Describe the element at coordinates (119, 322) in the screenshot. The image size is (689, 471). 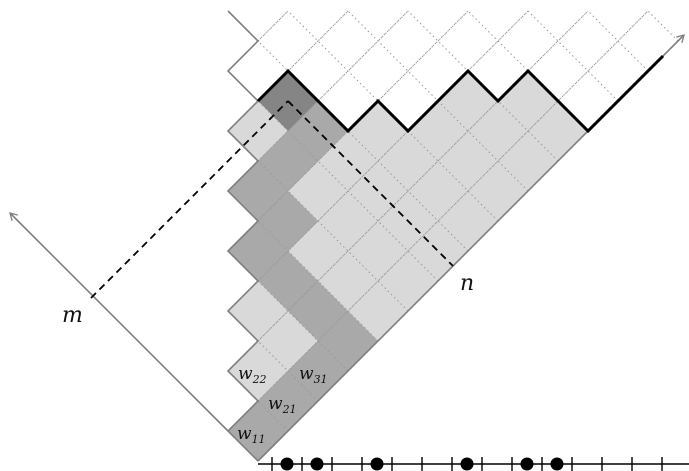
I see `m-axis-diagonal` at that location.